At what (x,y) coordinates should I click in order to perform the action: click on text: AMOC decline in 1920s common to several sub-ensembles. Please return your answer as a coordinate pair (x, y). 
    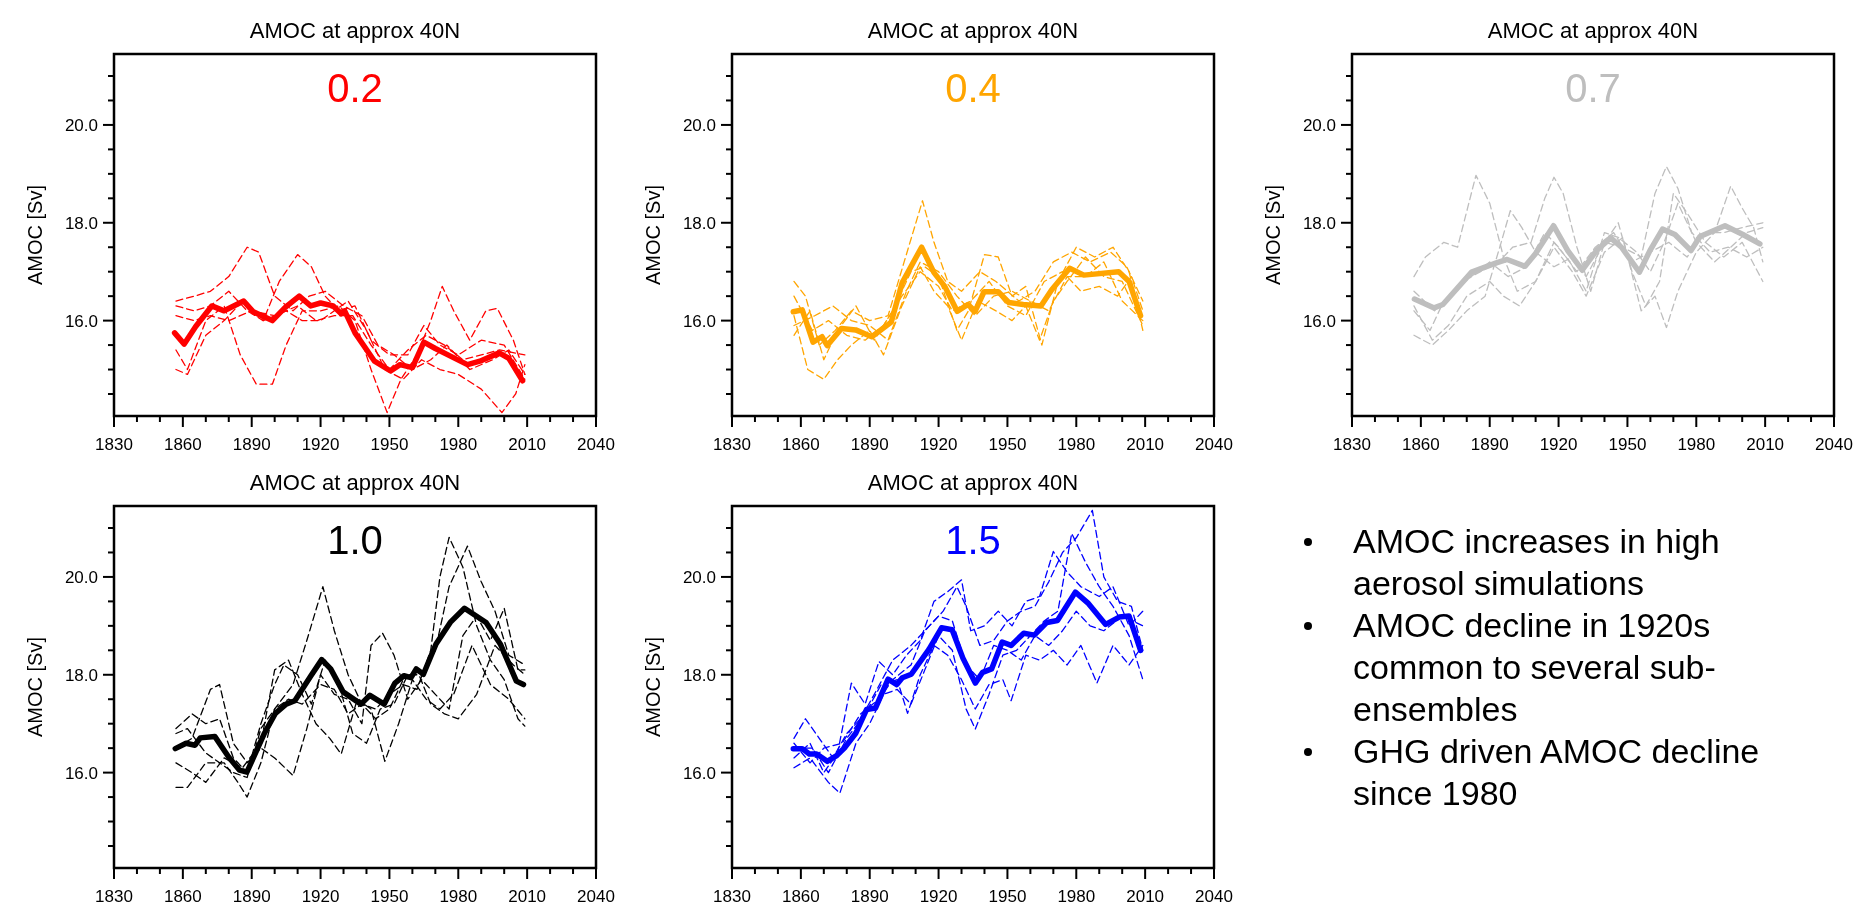
    Looking at the image, I should click on (1534, 667).